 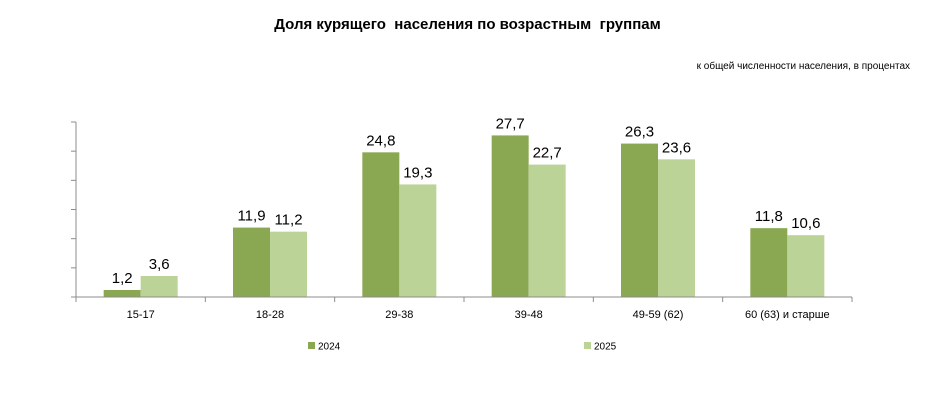 What do you see at coordinates (380, 140) in the screenshot?
I see `data-label: 24,8` at bounding box center [380, 140].